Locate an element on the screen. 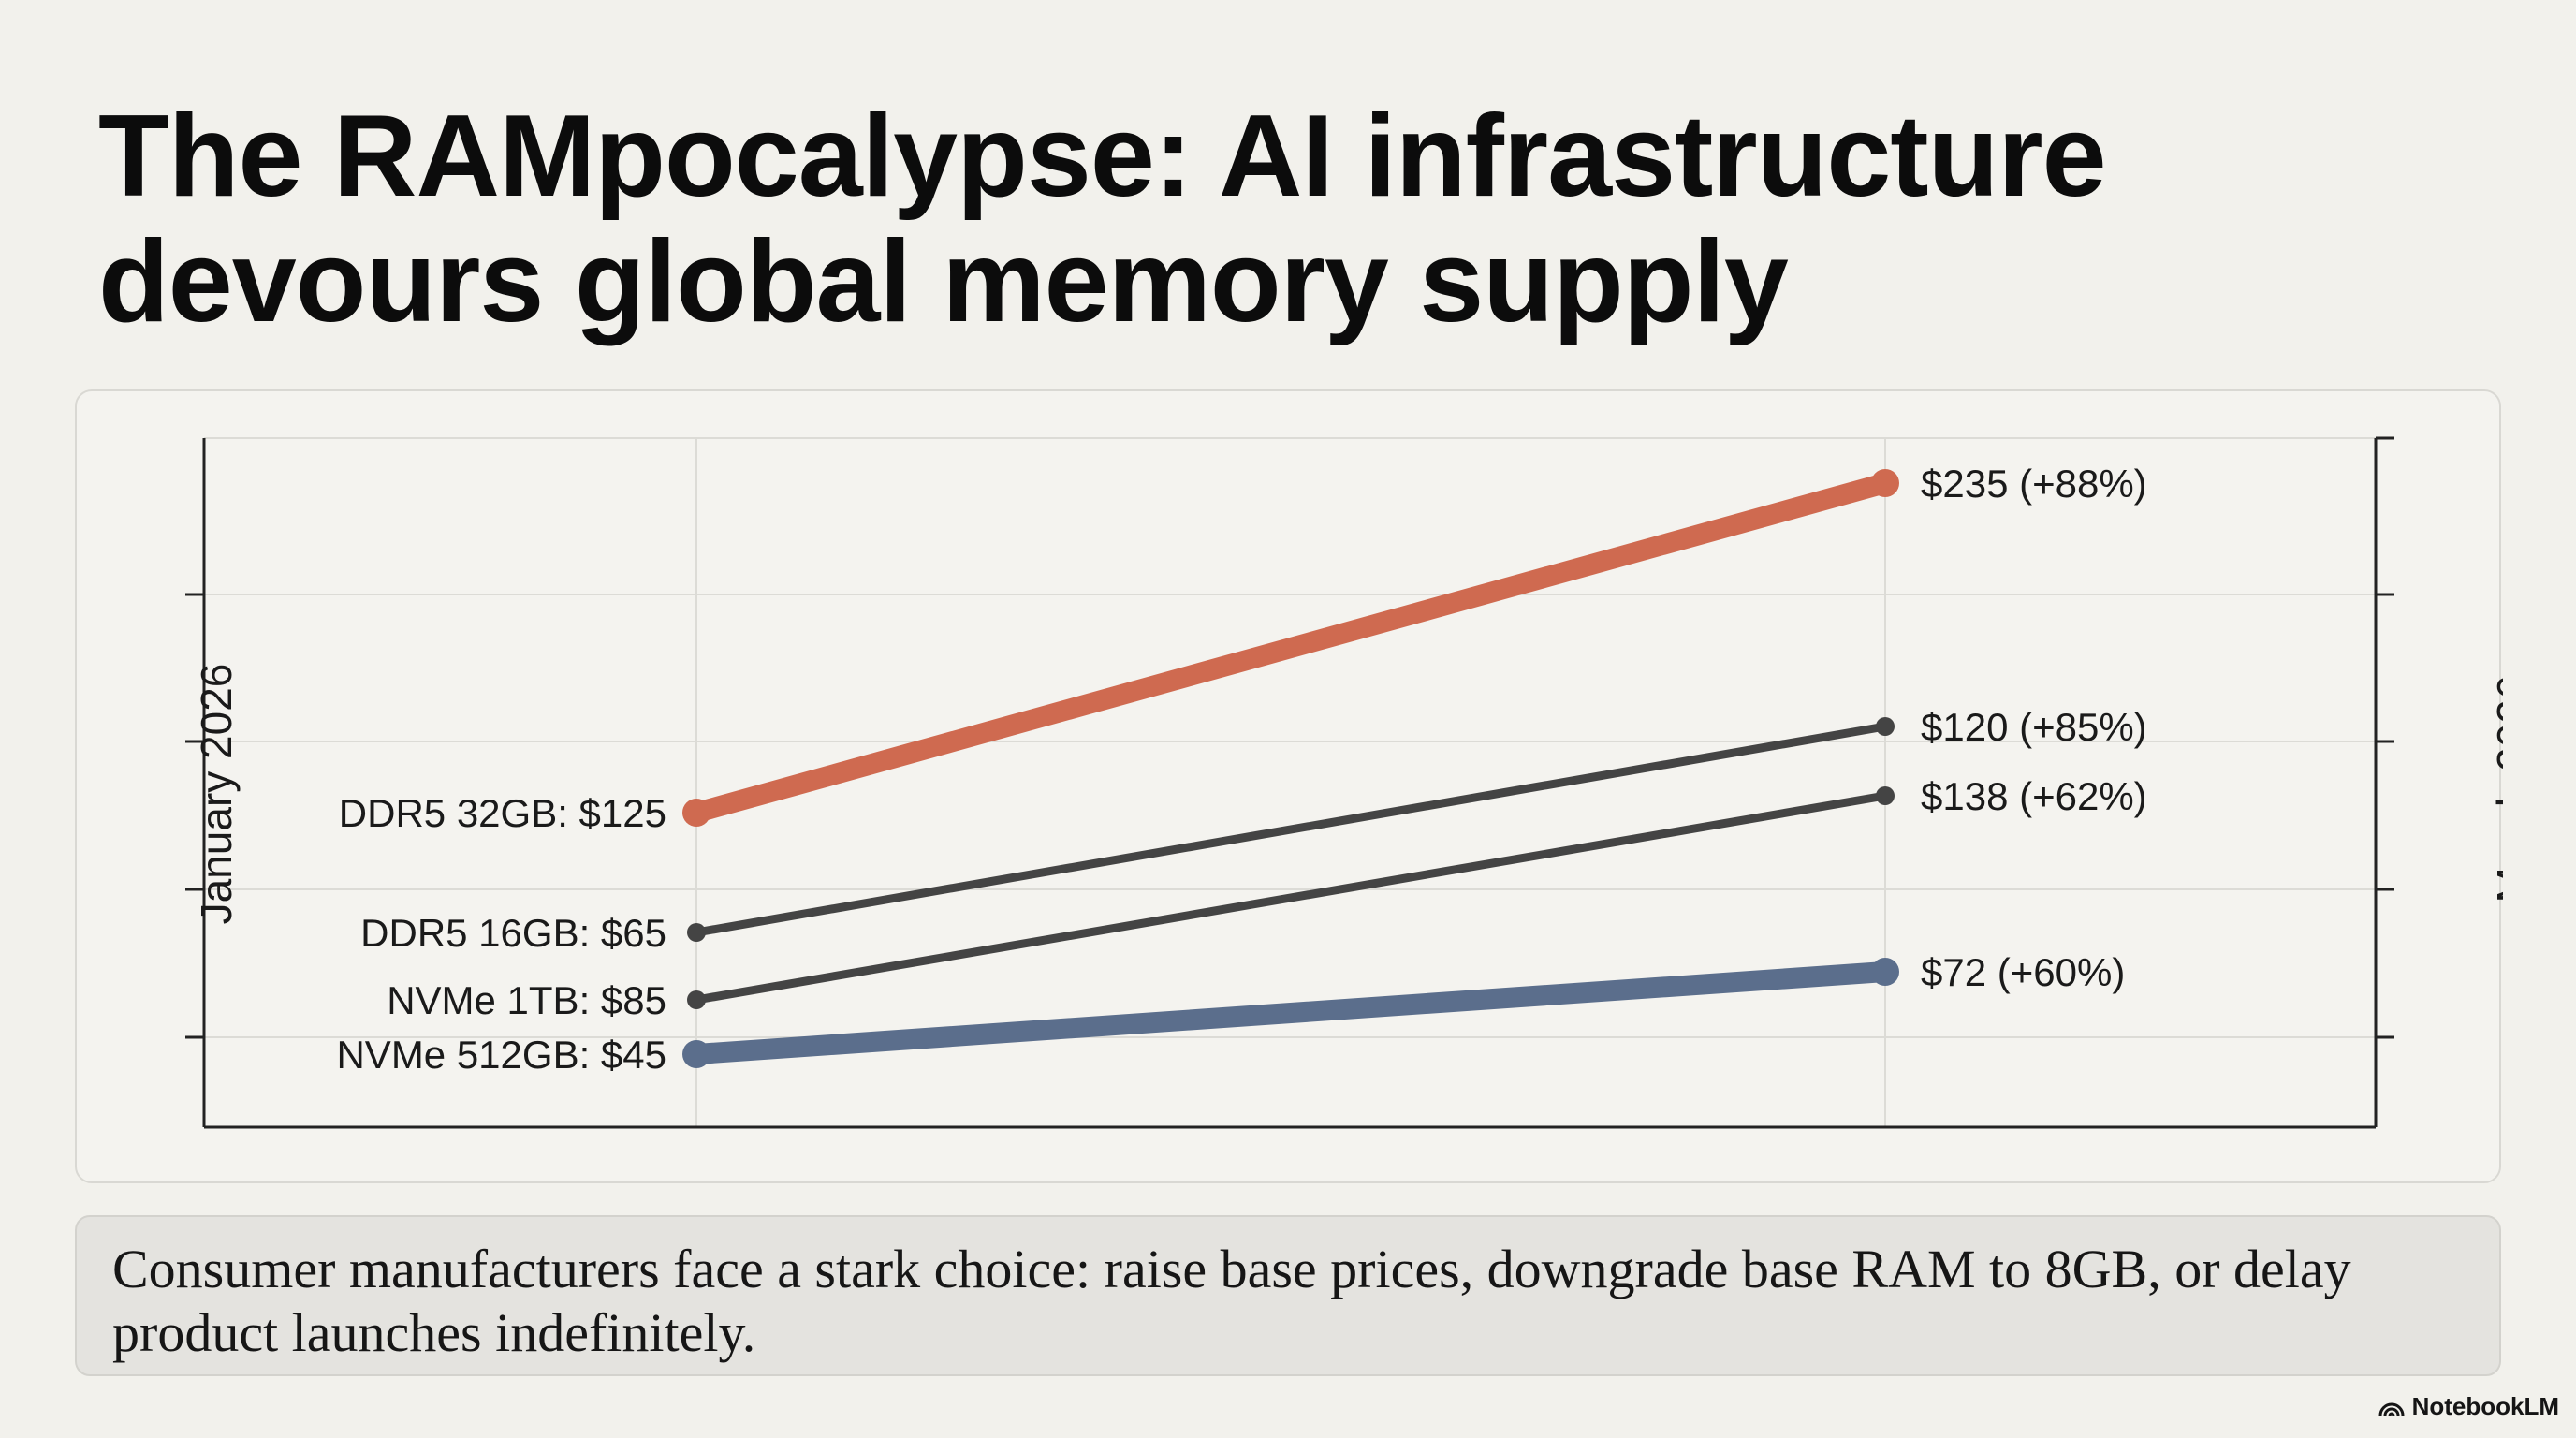  series-end-label: $235 (+88%) is located at coordinates (2034, 484).